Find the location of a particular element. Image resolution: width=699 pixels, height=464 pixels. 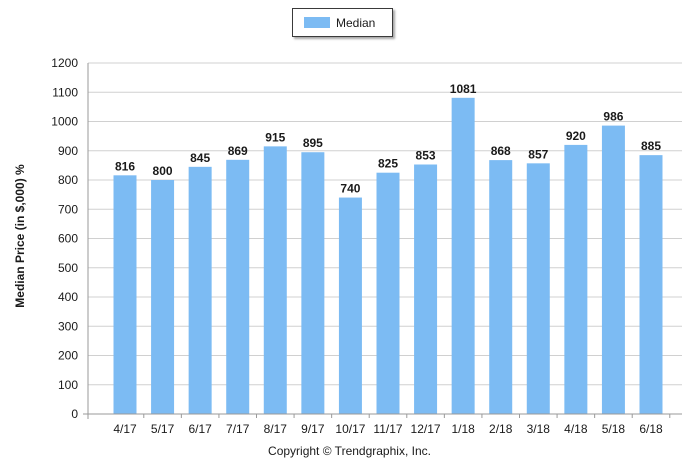

data-label: 920 is located at coordinates (576, 136).